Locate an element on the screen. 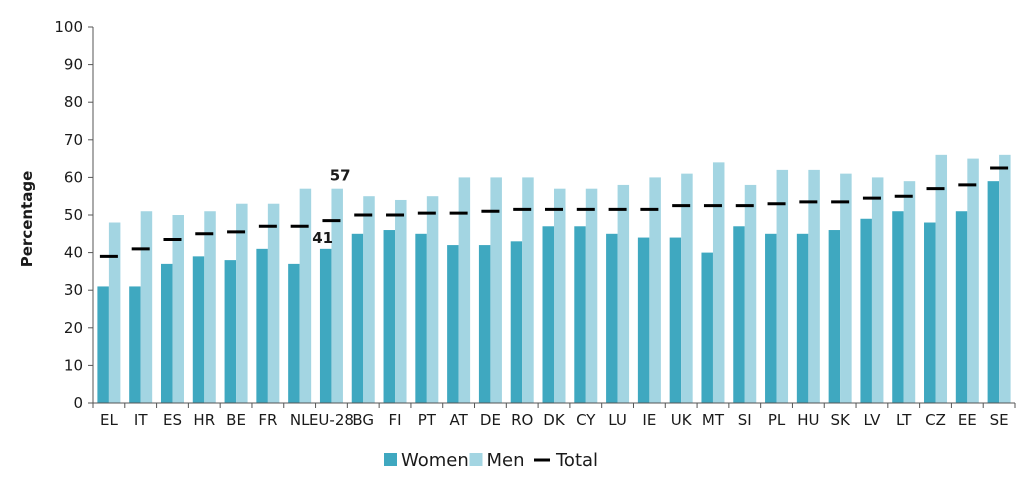 Image resolution: width=1030 pixels, height=484 pixels. bar-men-de is located at coordinates (496, 290).